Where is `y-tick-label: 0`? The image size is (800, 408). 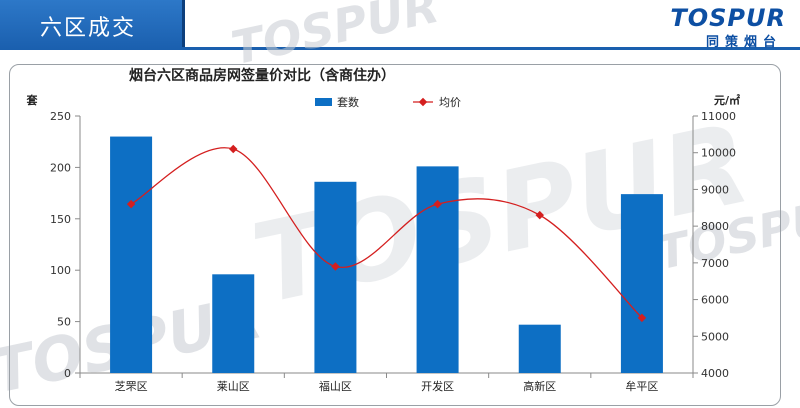 y-tick-label: 0 is located at coordinates (67, 373).